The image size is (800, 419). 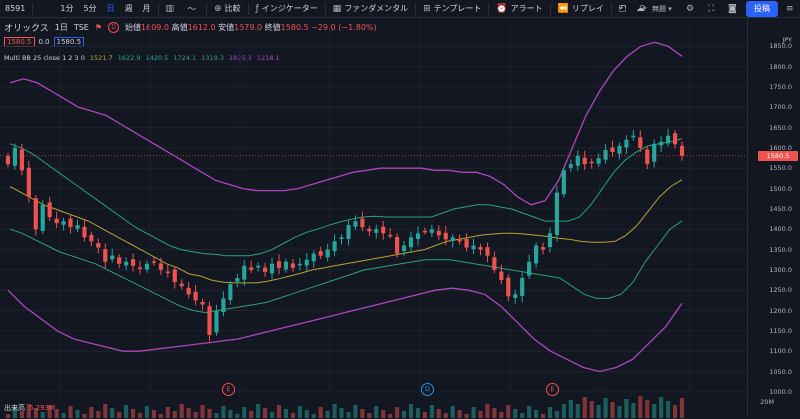 I want to click on low-value: 1579.0, so click(x=248, y=27).